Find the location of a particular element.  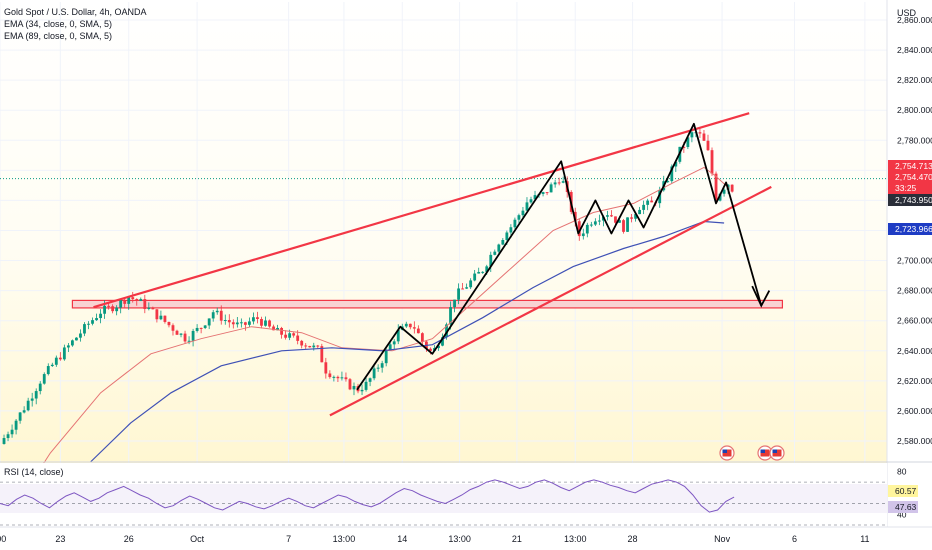

price-tag-text: 2,743.950 is located at coordinates (913, 200).